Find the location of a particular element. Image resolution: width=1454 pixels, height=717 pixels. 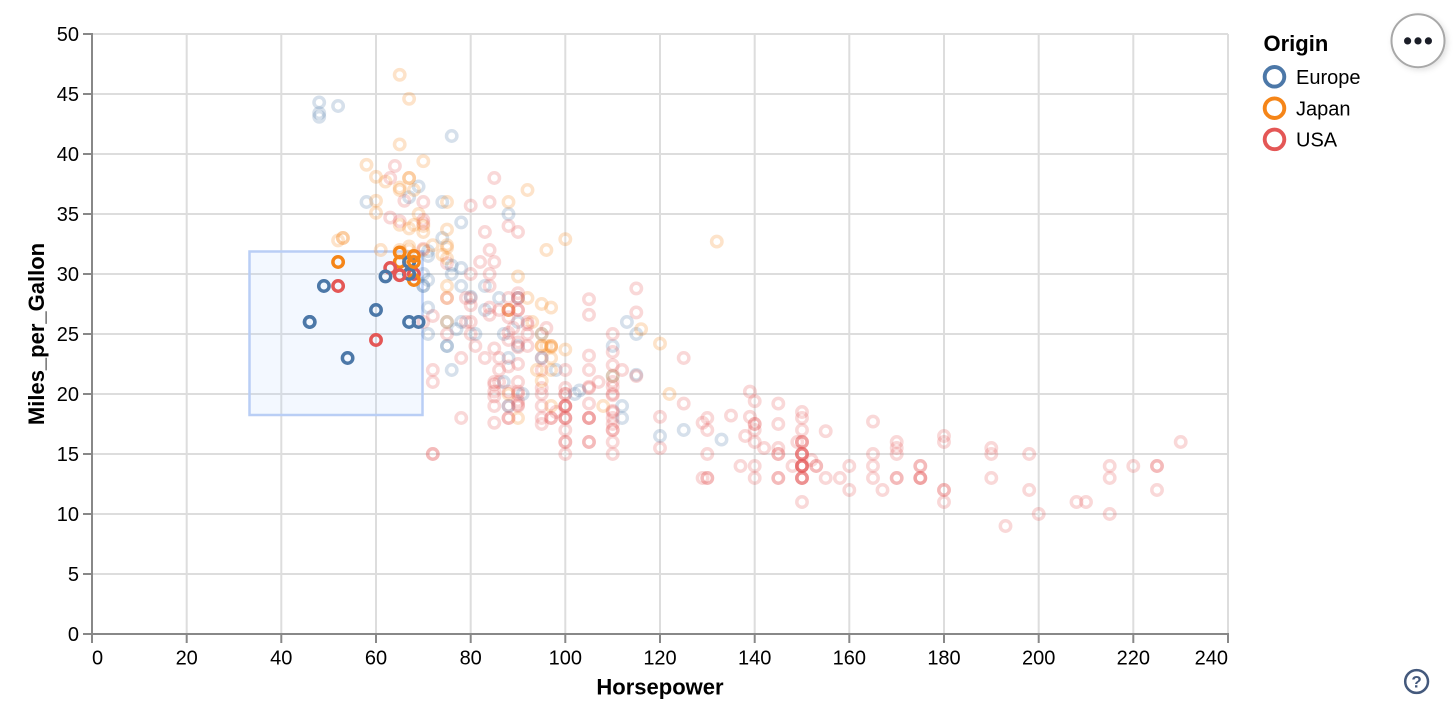

svg-text: 120 is located at coordinates (659, 659).